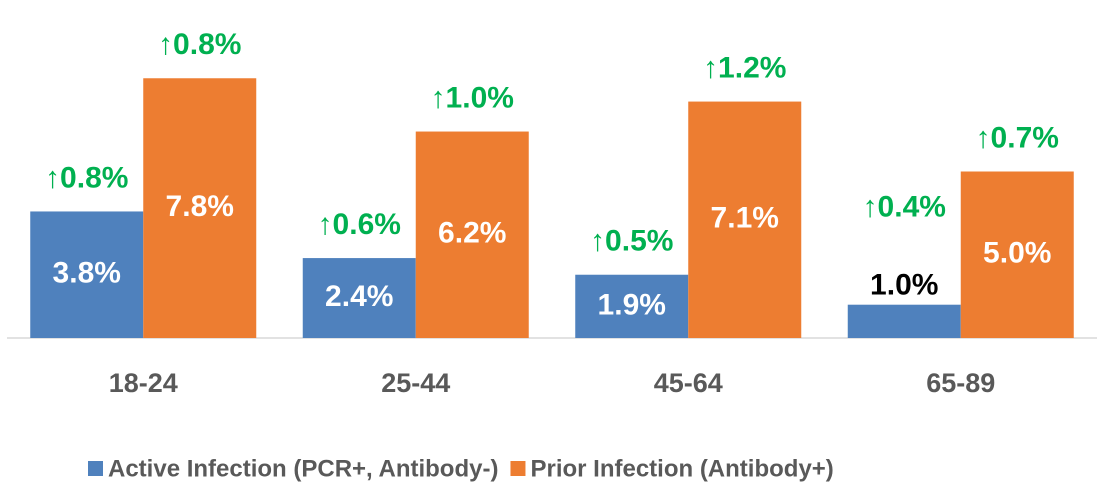  Describe the element at coordinates (472, 97) in the screenshot. I see `change-annotation: ↑1.0%` at that location.